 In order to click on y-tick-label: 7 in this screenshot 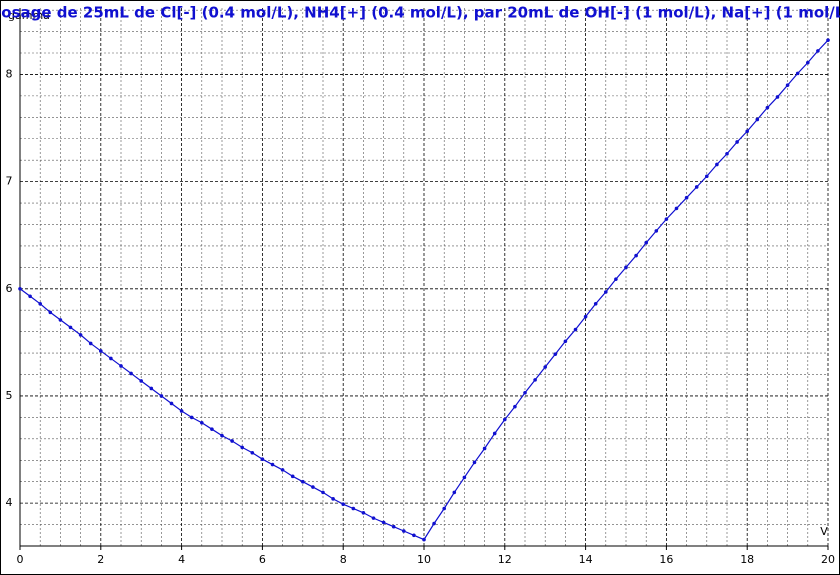, I will do `click(9, 181)`.